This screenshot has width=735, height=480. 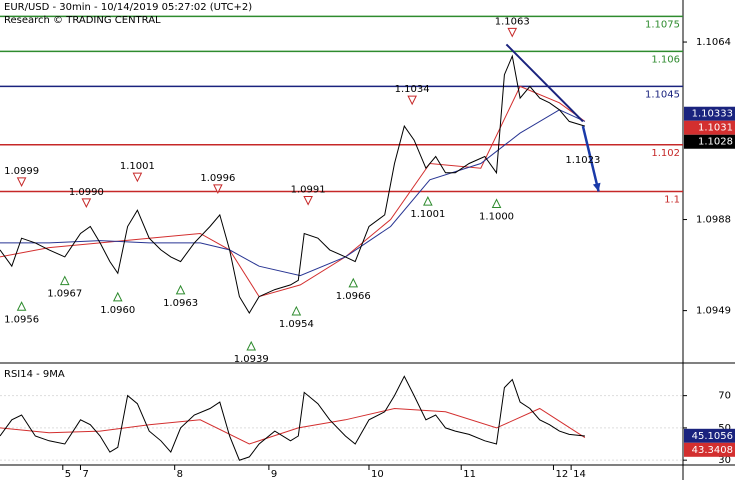 I want to click on low-label: 1.0966, so click(x=353, y=296).